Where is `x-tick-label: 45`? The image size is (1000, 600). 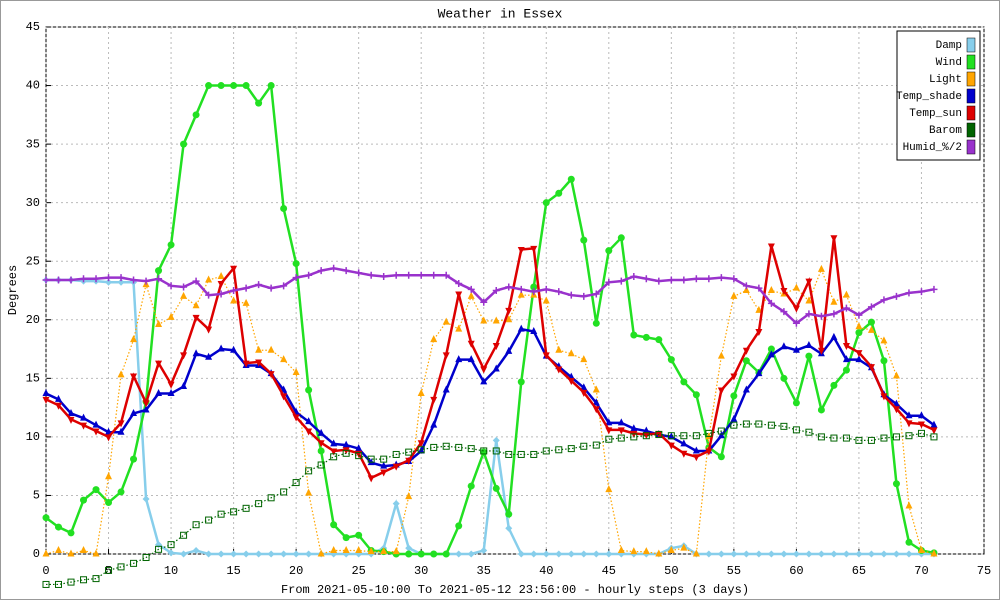 x-tick-label: 45 is located at coordinates (609, 571).